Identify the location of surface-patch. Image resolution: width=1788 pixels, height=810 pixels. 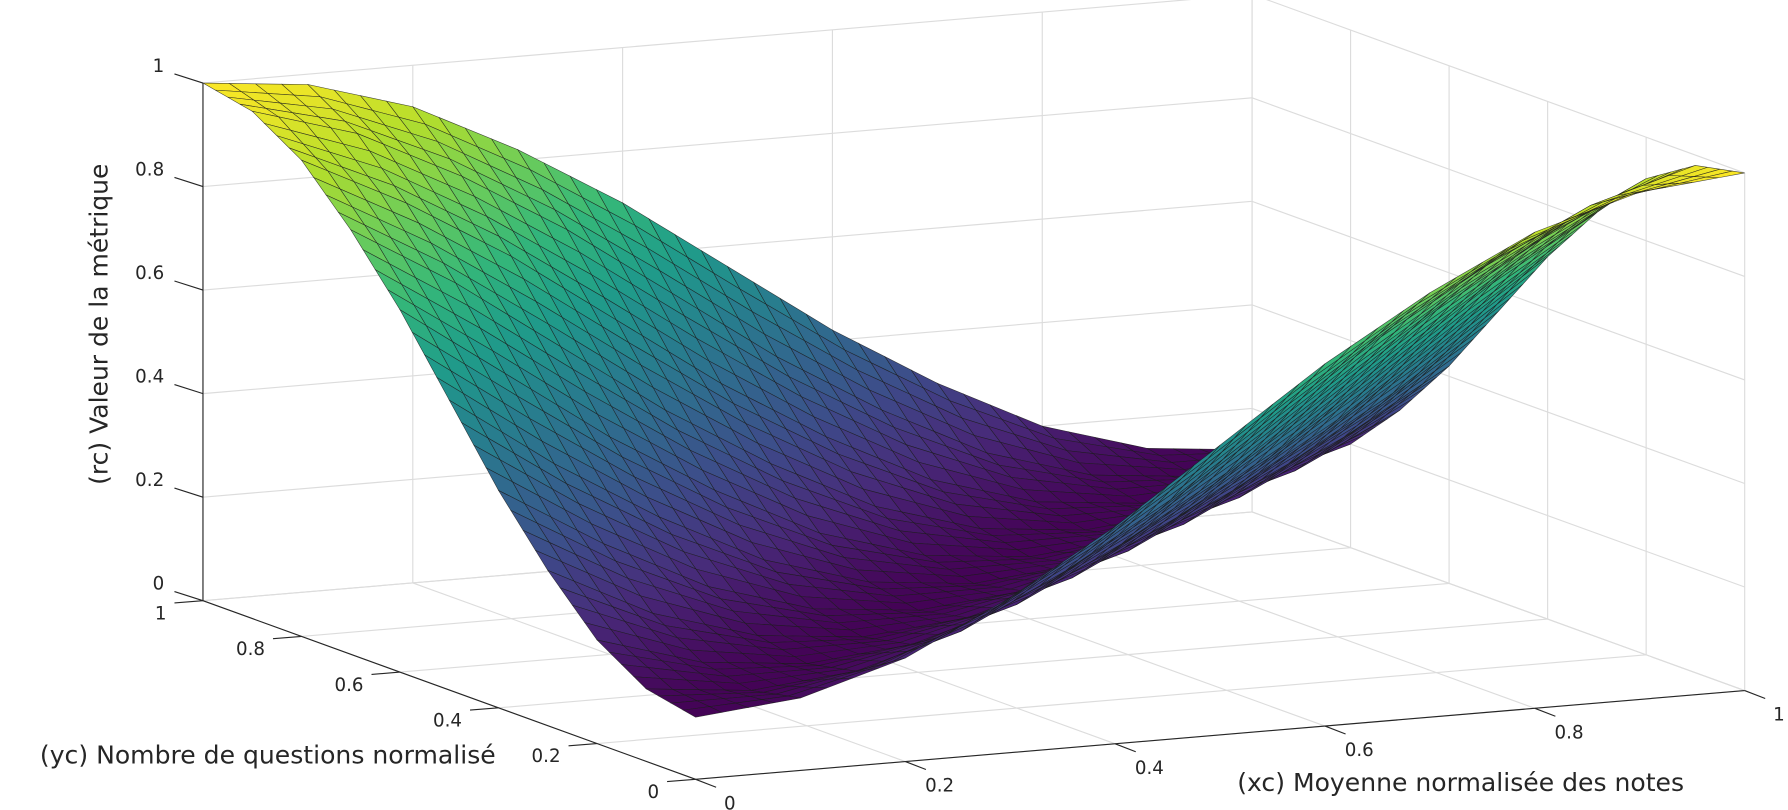
(702, 712).